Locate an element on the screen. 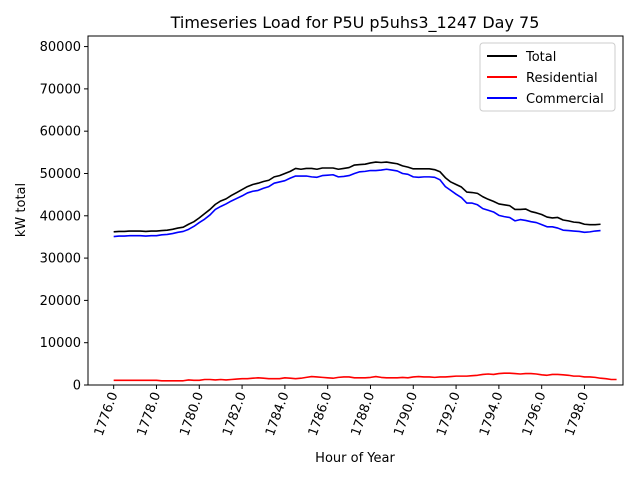 The width and height of the screenshot is (640, 480). legend-label-total: Total is located at coordinates (540, 57).